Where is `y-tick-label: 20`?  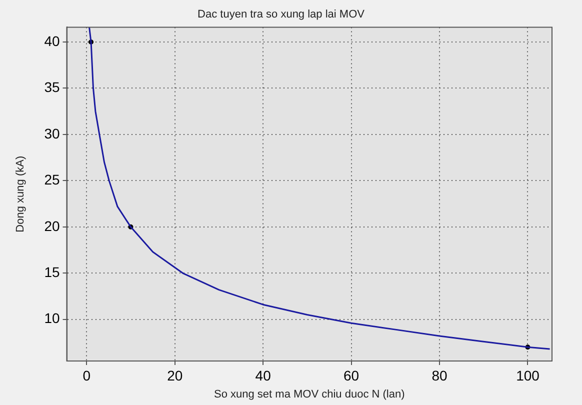 y-tick-label: 20 is located at coordinates (52, 226).